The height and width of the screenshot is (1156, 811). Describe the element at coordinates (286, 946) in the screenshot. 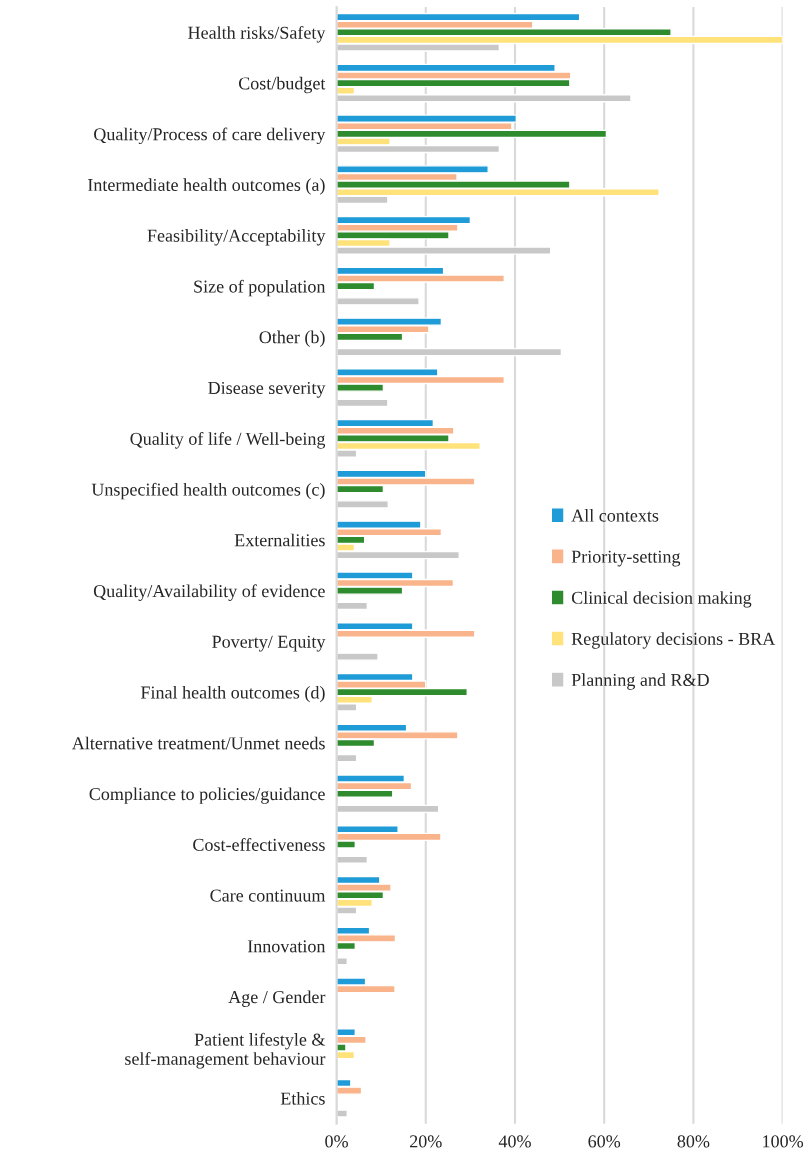

I see `y-tick-label: Innovation` at that location.